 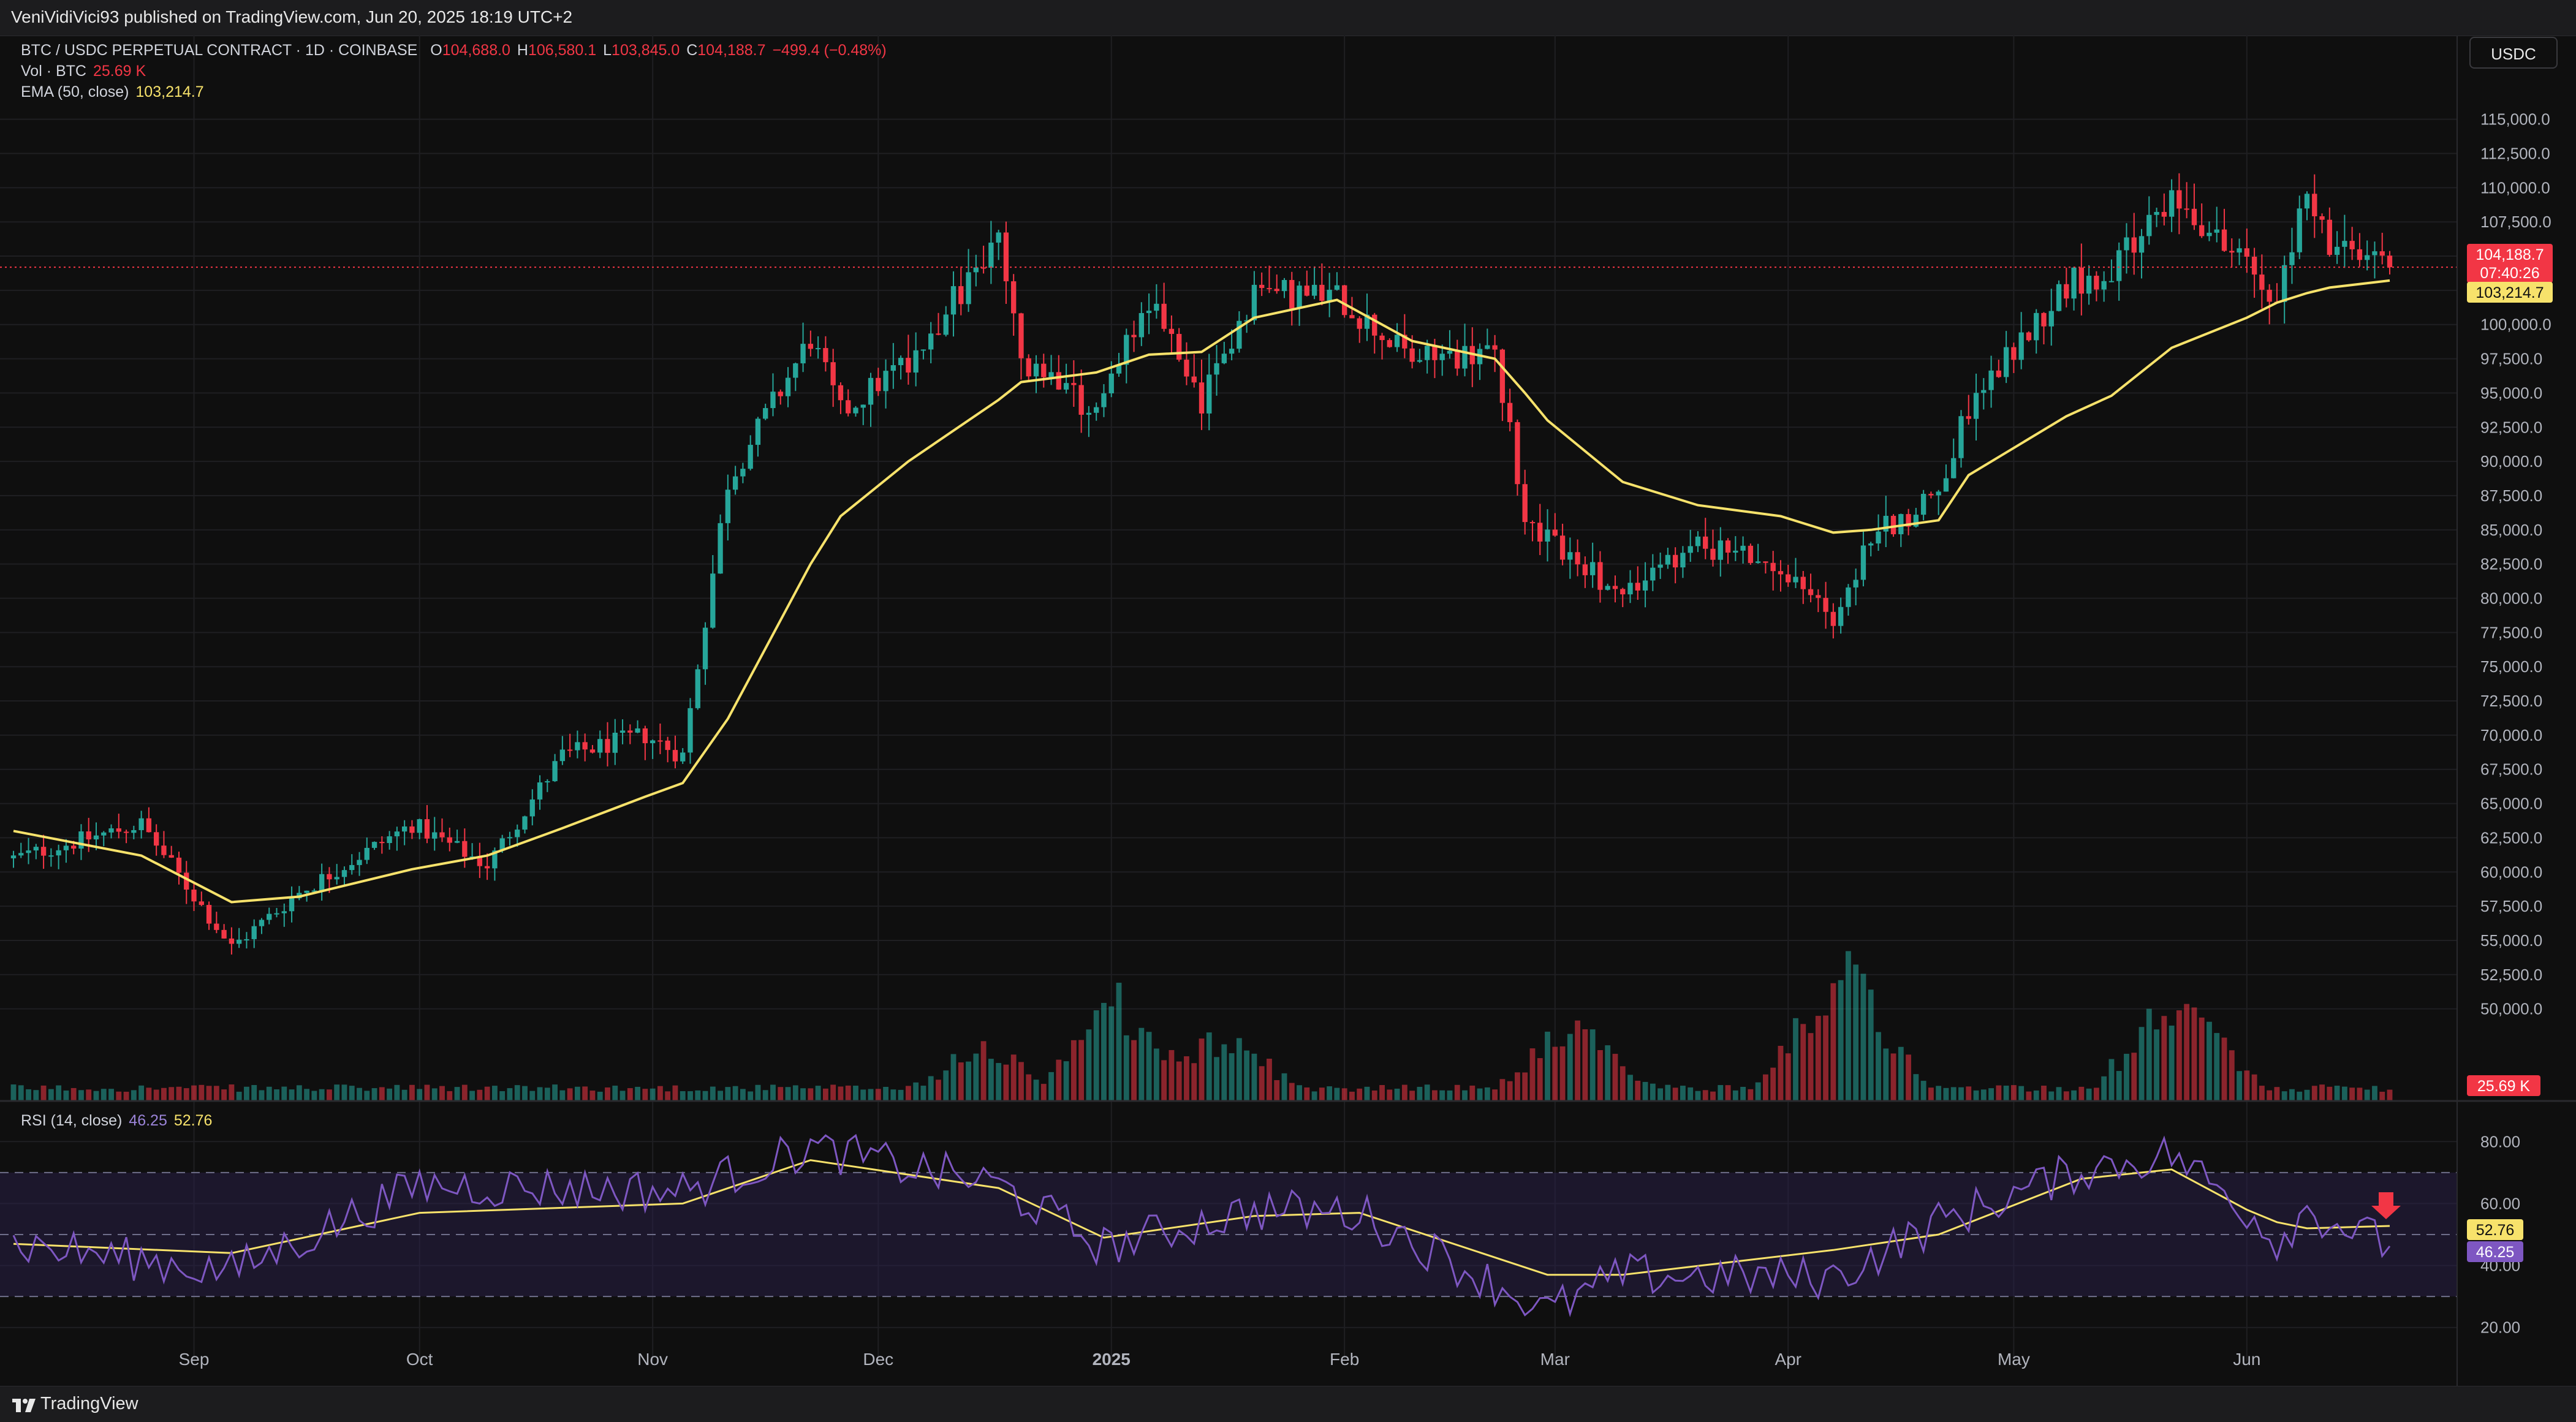 What do you see at coordinates (1220, 1359) in the screenshot?
I see `time-axis: Sep Oct Nov Dec 2025 Feb Mar Apr May Jun` at bounding box center [1220, 1359].